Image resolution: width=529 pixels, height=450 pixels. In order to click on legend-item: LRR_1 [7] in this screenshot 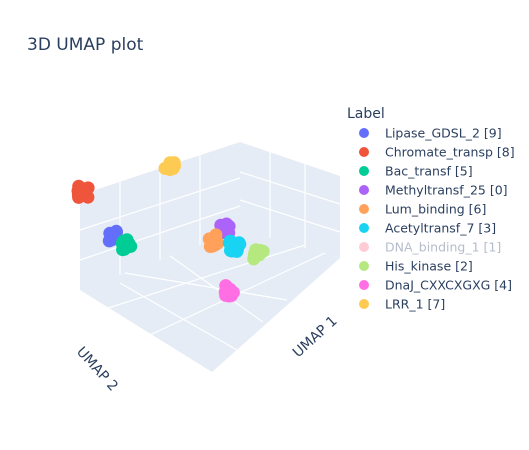, I will do `click(402, 304)`.